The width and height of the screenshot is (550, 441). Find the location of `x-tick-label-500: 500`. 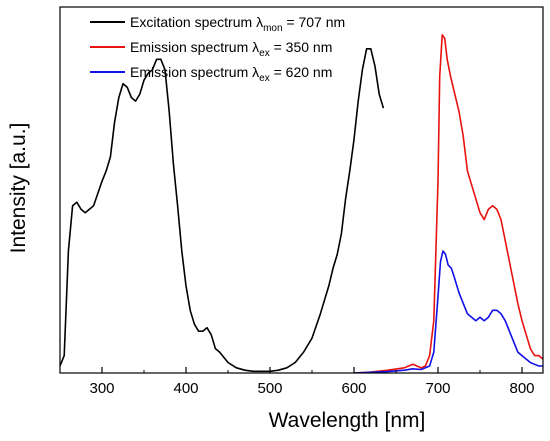

x-tick-label-500: 500 is located at coordinates (269, 388).